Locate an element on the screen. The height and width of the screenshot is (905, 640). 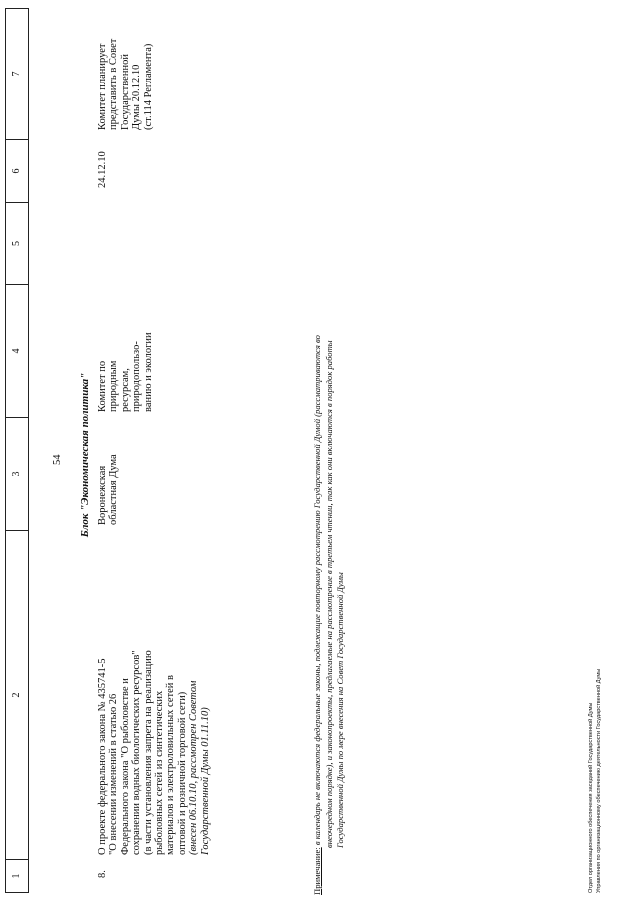
bill-line: О проекте федерального закона № 435741-5 is located at coordinates (102, 756).